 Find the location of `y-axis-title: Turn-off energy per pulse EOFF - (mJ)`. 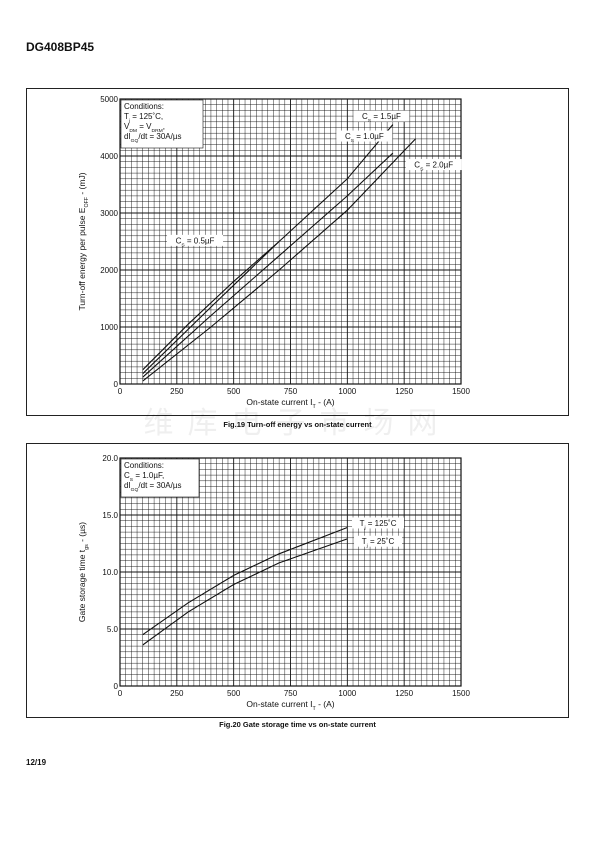

y-axis-title: Turn-off energy per pulse EOFF - (mJ) is located at coordinates (83, 241).